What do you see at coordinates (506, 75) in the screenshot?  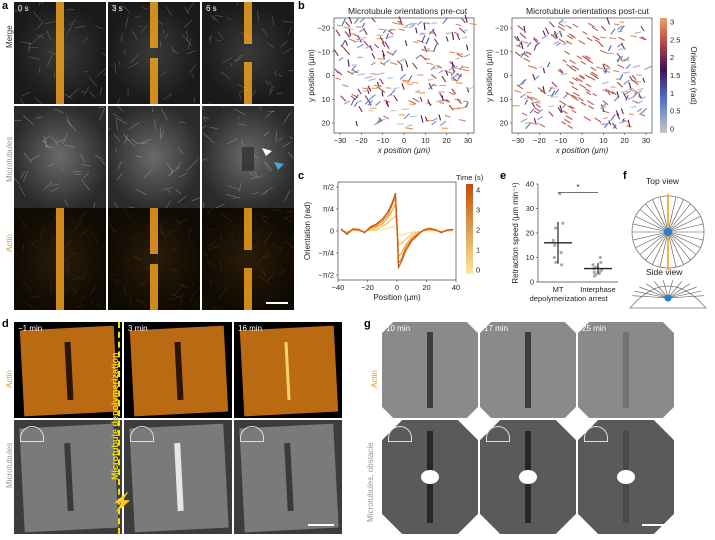 I see `panel-b-y-tick-label: 0` at bounding box center [506, 75].